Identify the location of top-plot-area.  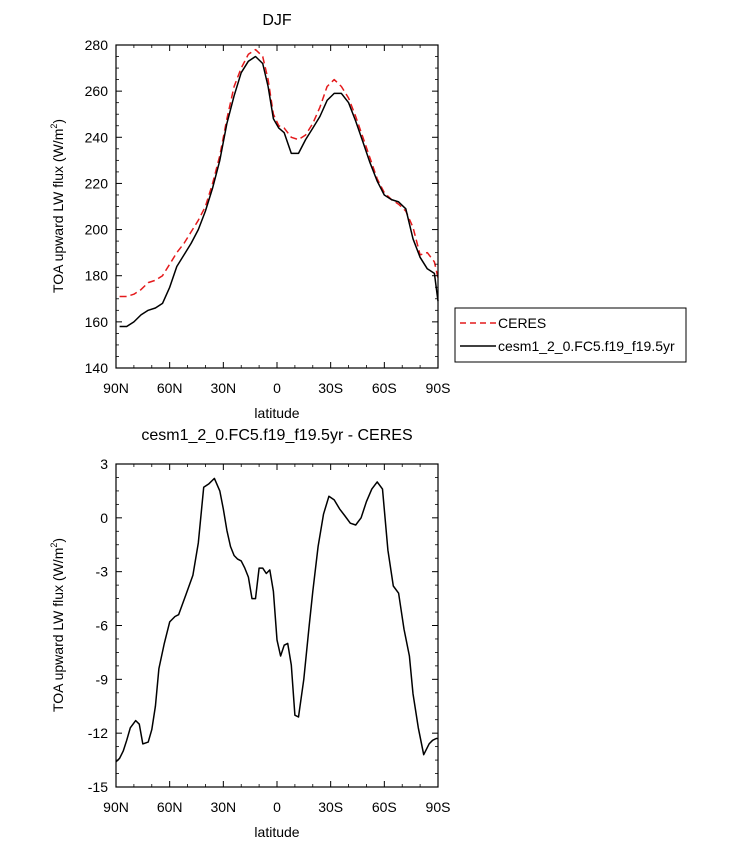
(279, 188).